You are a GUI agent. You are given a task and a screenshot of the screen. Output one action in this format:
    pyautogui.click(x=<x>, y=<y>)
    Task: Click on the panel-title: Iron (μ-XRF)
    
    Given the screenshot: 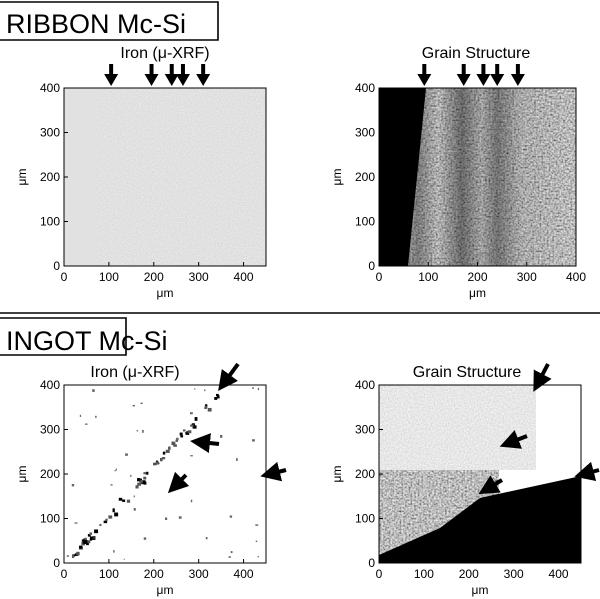 What is the action you would take?
    pyautogui.click(x=164, y=53)
    